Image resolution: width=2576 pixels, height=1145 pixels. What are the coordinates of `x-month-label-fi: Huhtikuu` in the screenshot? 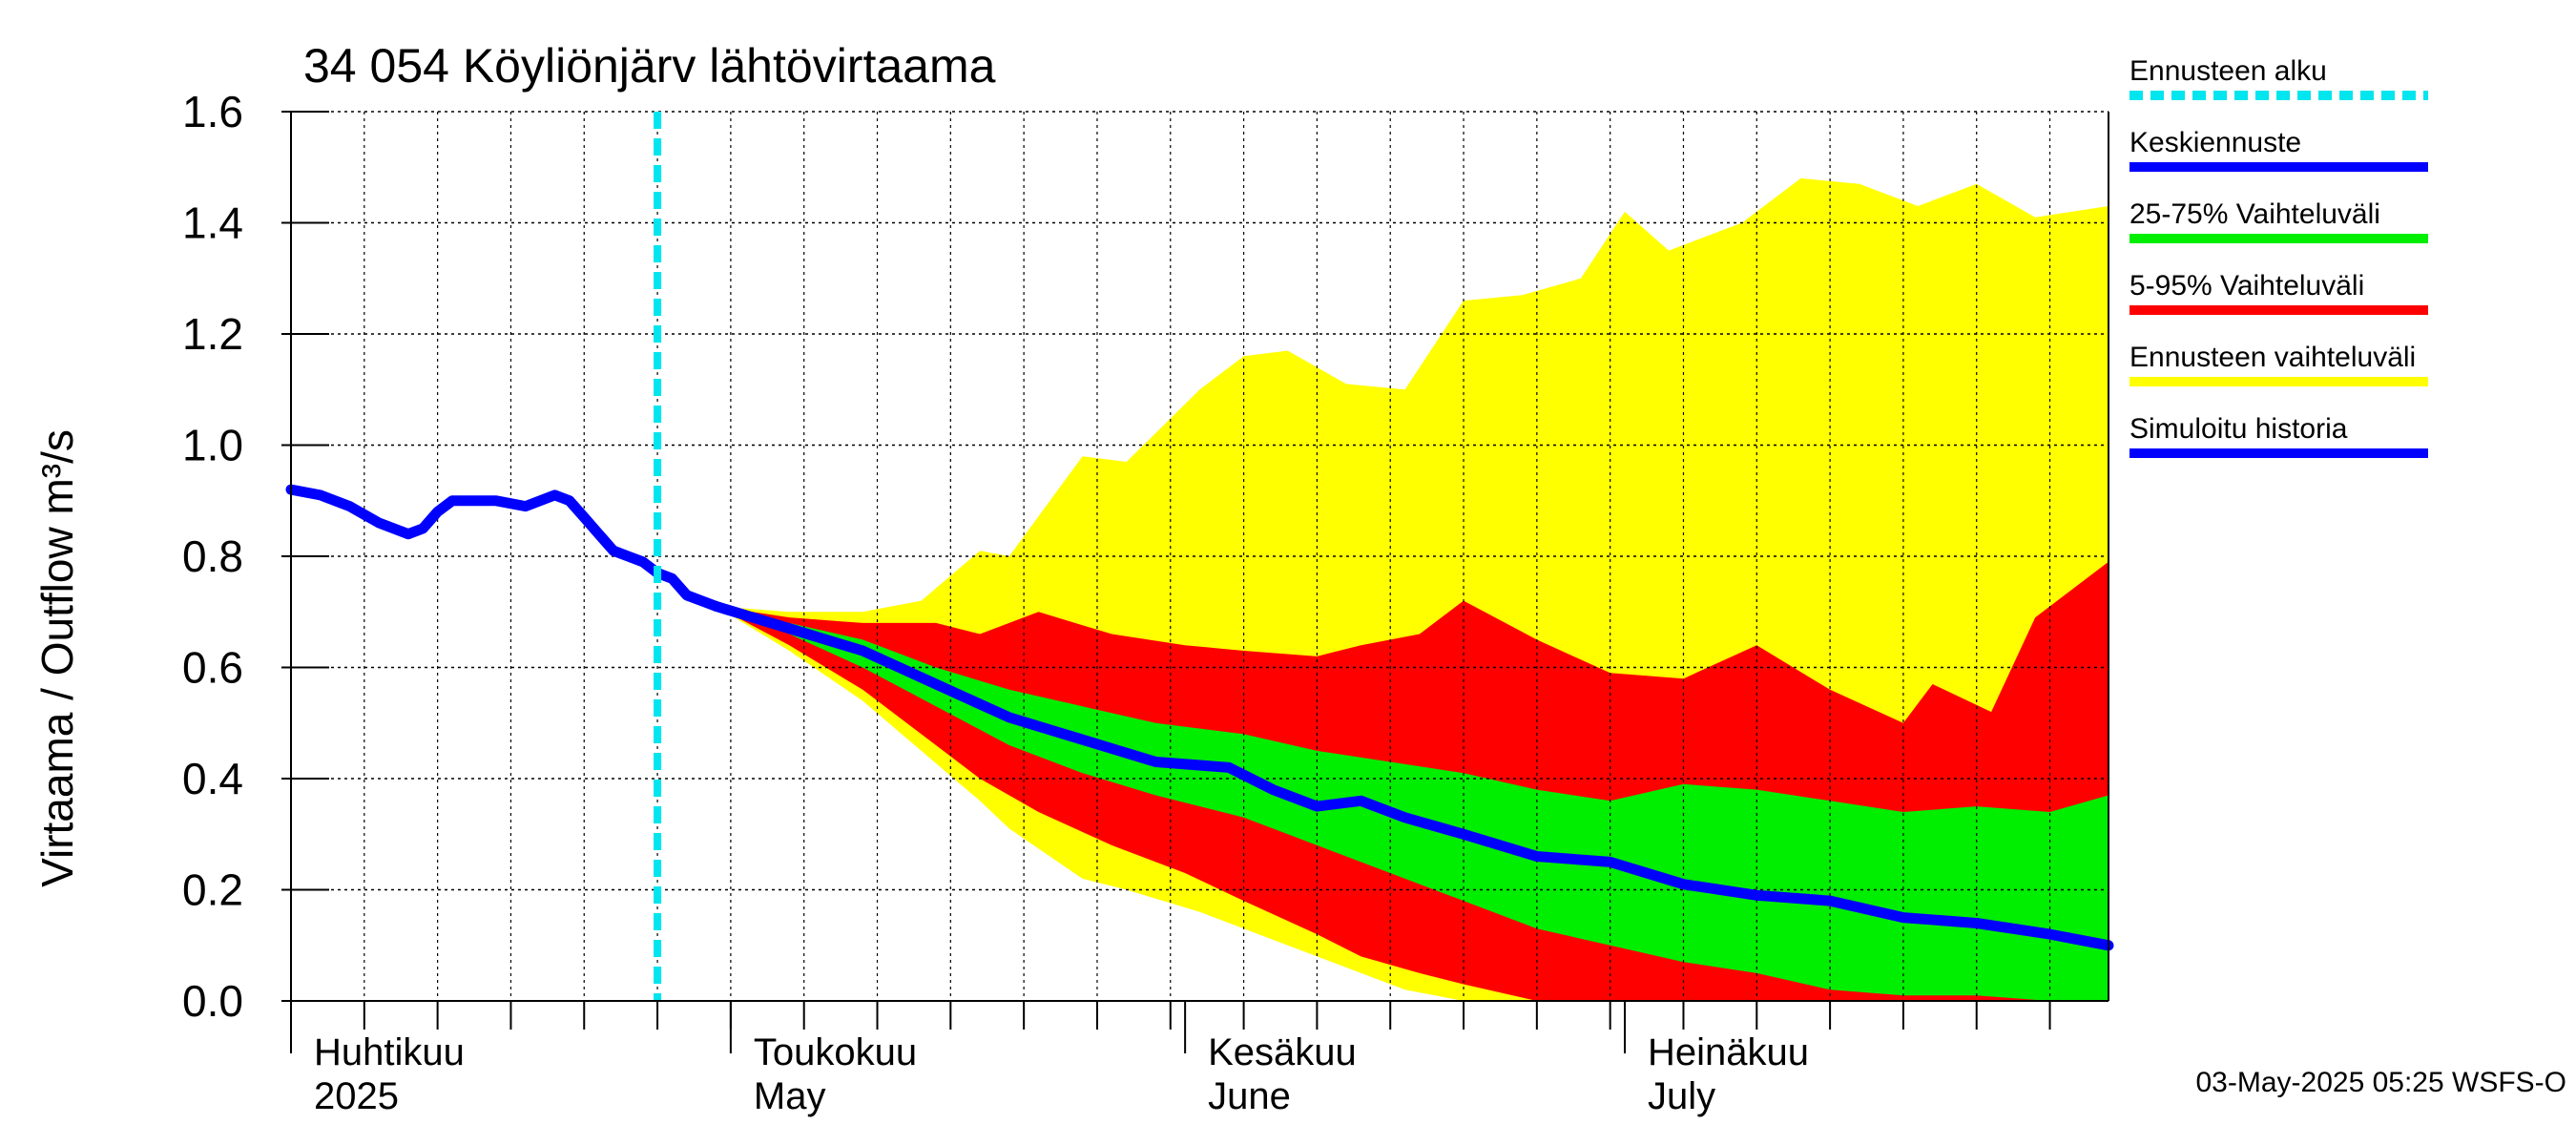 It's located at (389, 1052).